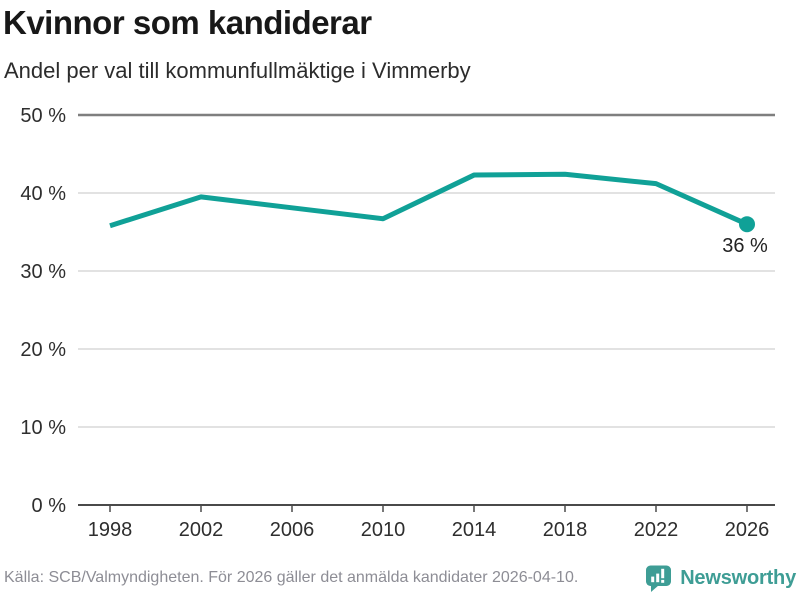 The height and width of the screenshot is (600, 800). What do you see at coordinates (429, 200) in the screenshot?
I see `data-line` at bounding box center [429, 200].